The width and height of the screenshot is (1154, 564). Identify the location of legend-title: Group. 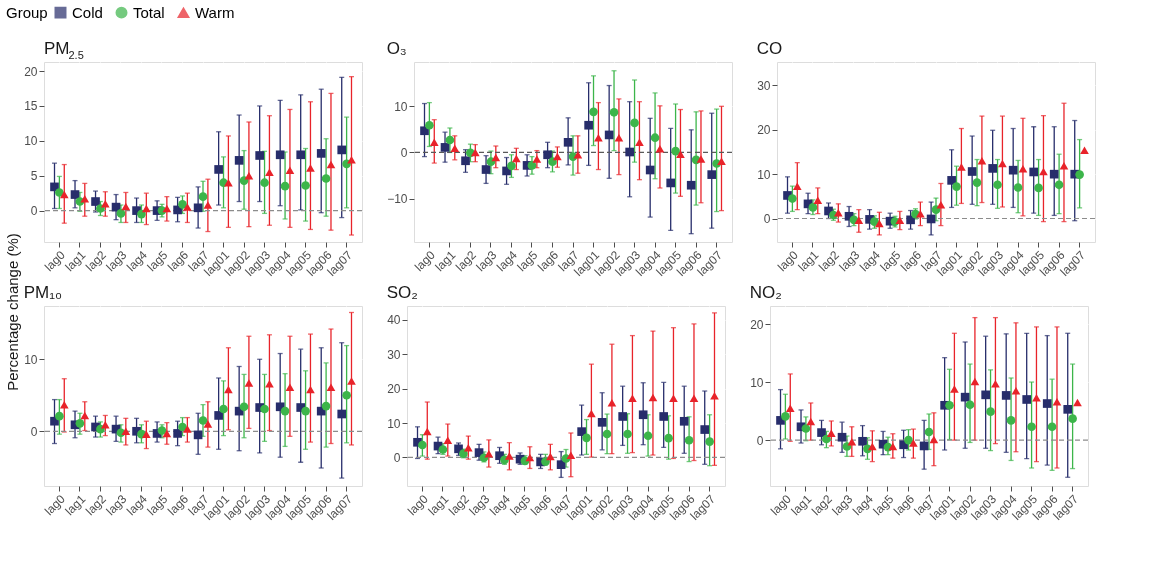
(27, 12).